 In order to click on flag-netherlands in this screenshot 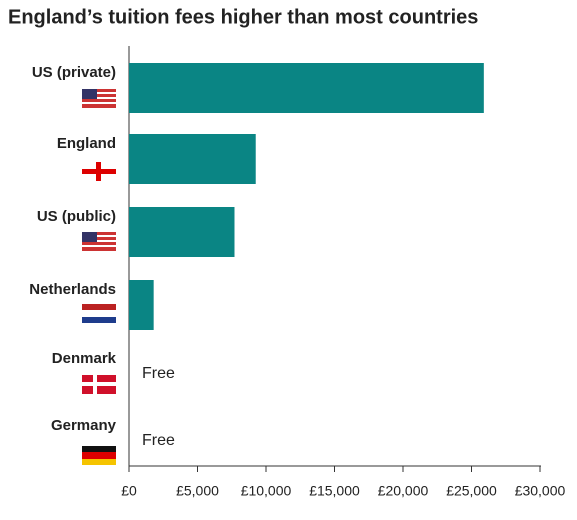, I will do `click(99, 313)`.